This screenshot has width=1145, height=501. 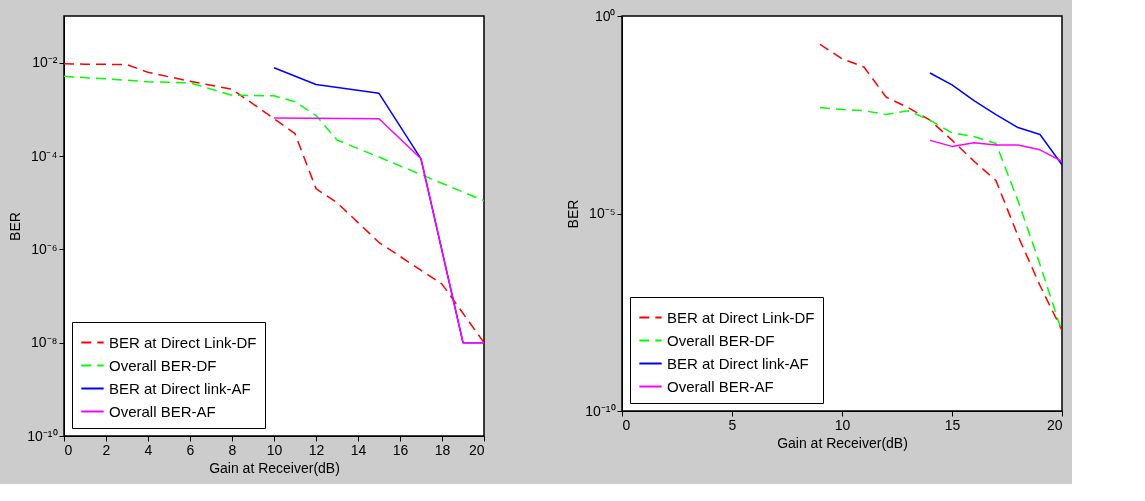 What do you see at coordinates (316, 449) in the screenshot?
I see `x-tick-label: 12` at bounding box center [316, 449].